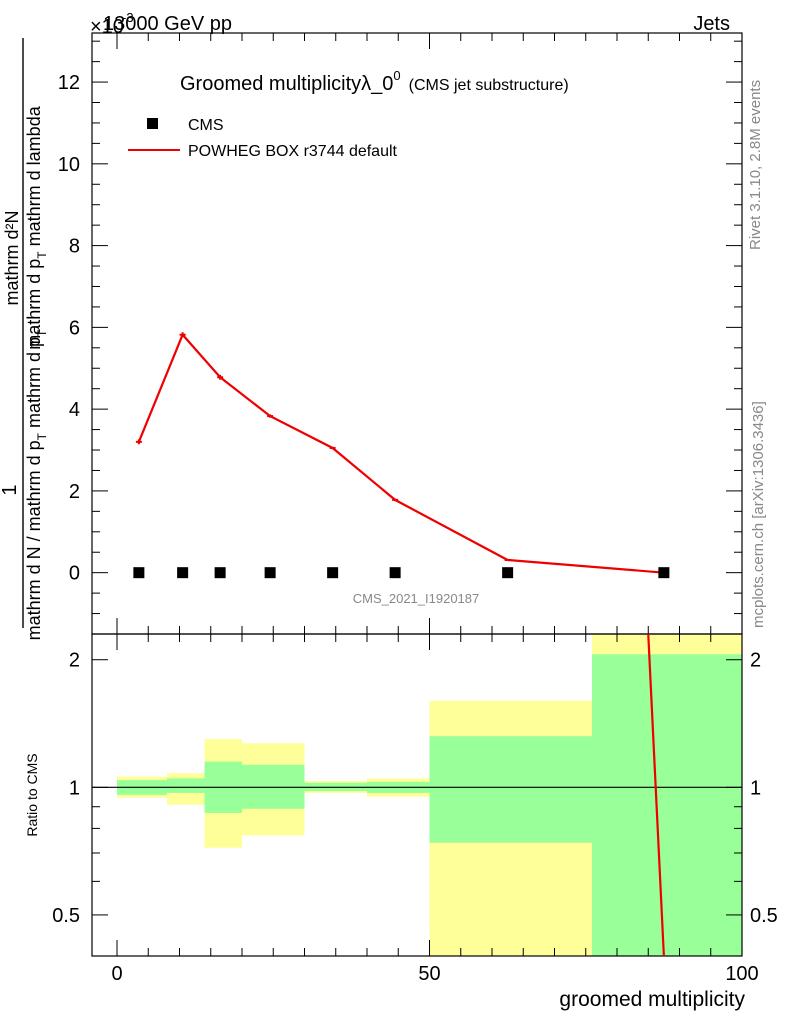 The width and height of the screenshot is (786, 1024). What do you see at coordinates (758, 514) in the screenshot?
I see `mcplots-label: mcplots.cern.ch [arXiv:1306.3436]` at bounding box center [758, 514].